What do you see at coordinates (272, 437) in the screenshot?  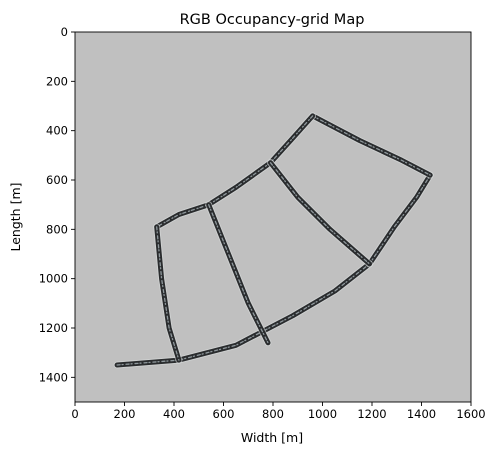 I see `x-axis-label: Width [m]` at bounding box center [272, 437].